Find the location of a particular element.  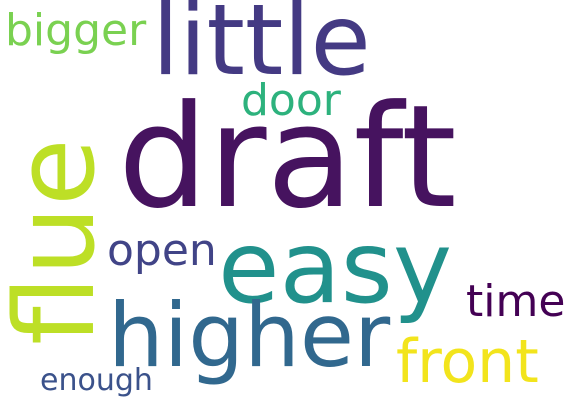

word-enough: enough is located at coordinates (96, 380).